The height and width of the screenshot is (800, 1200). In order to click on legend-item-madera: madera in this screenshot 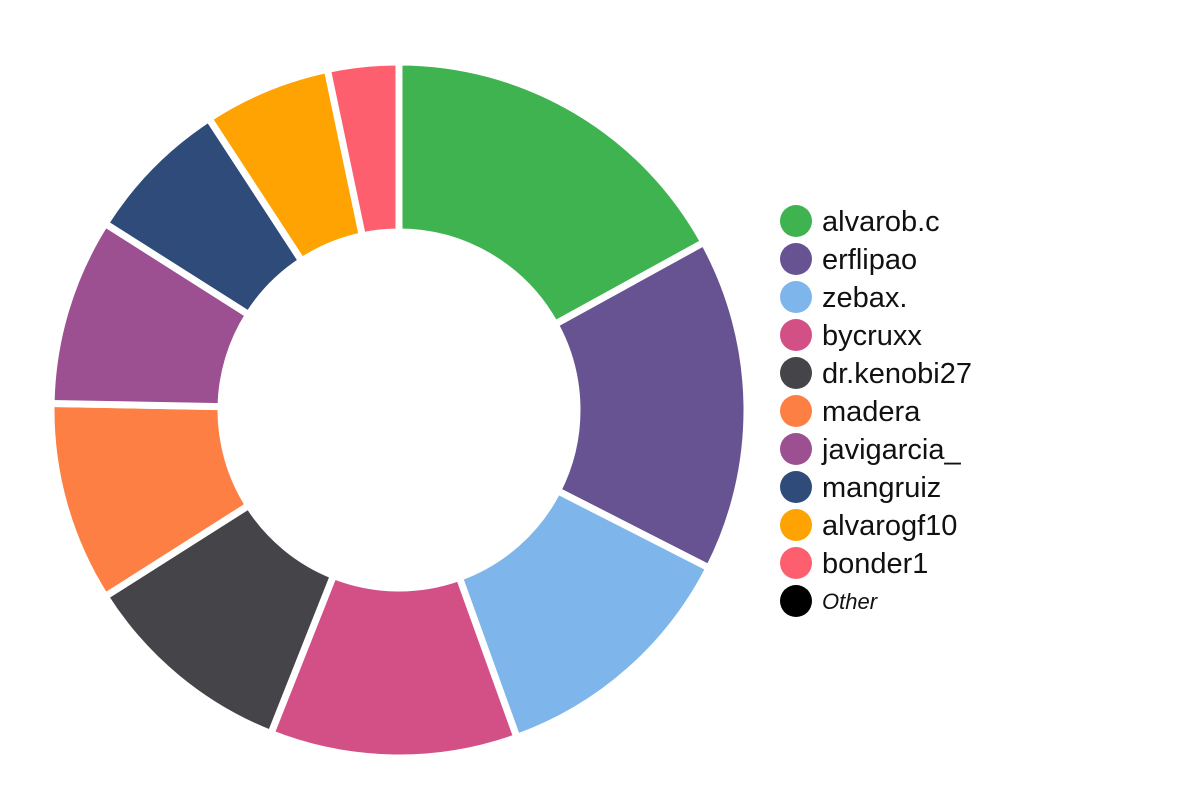, I will do `click(850, 411)`.